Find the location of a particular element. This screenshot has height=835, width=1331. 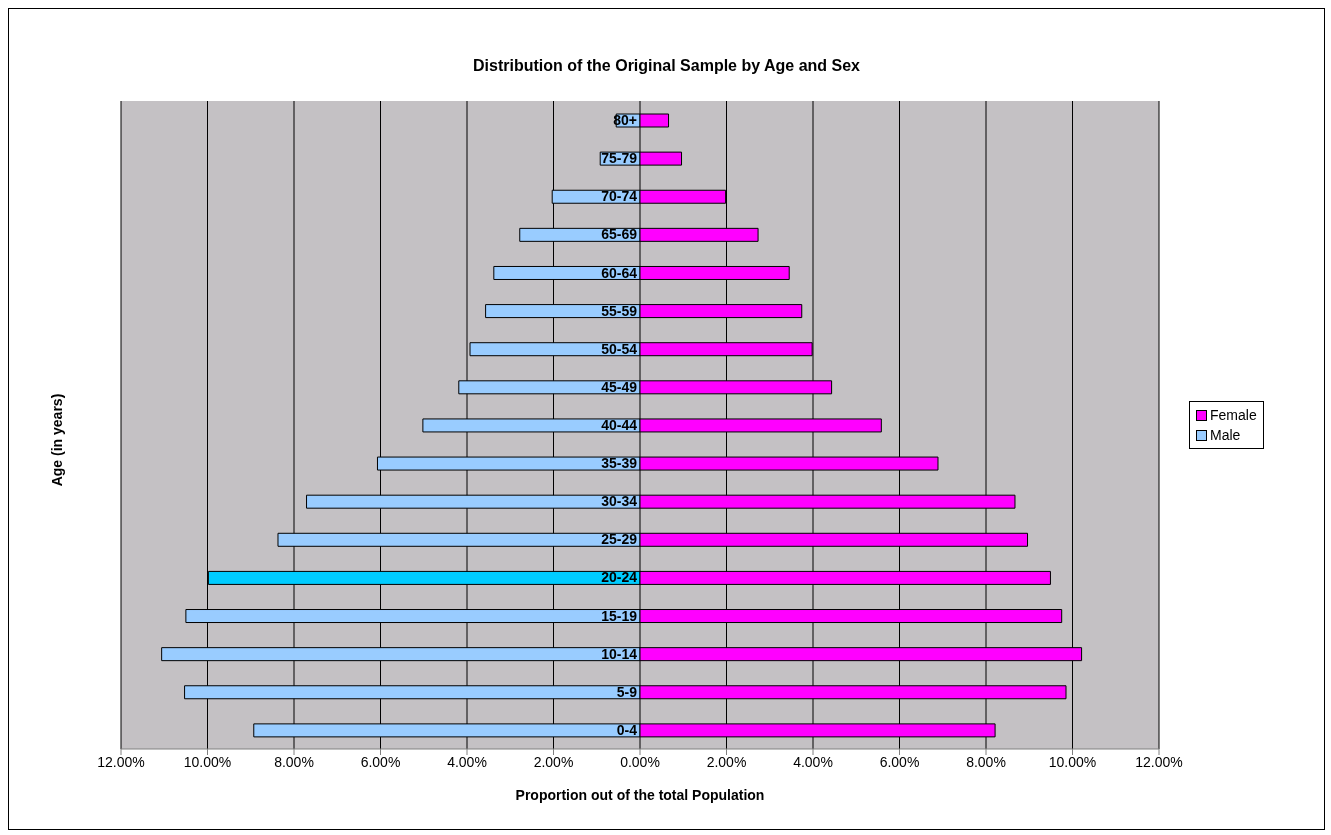

y-tick-label: 0-4 is located at coordinates (626, 729).